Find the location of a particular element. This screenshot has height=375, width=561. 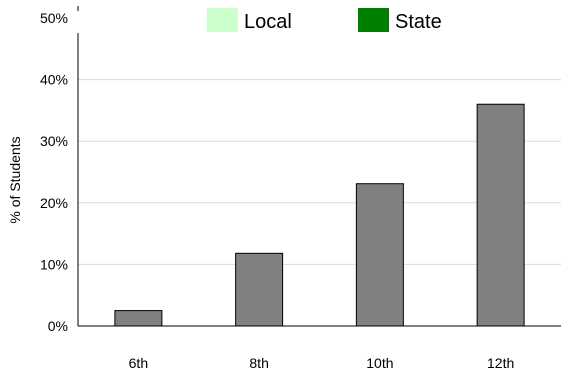

legend-mask is located at coordinates (335, 18).